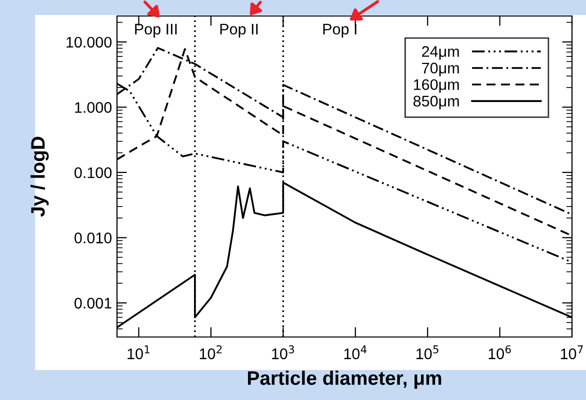 The image size is (586, 400). Describe the element at coordinates (93, 172) in the screenshot. I see `y-tick-label: 0.100` at that location.